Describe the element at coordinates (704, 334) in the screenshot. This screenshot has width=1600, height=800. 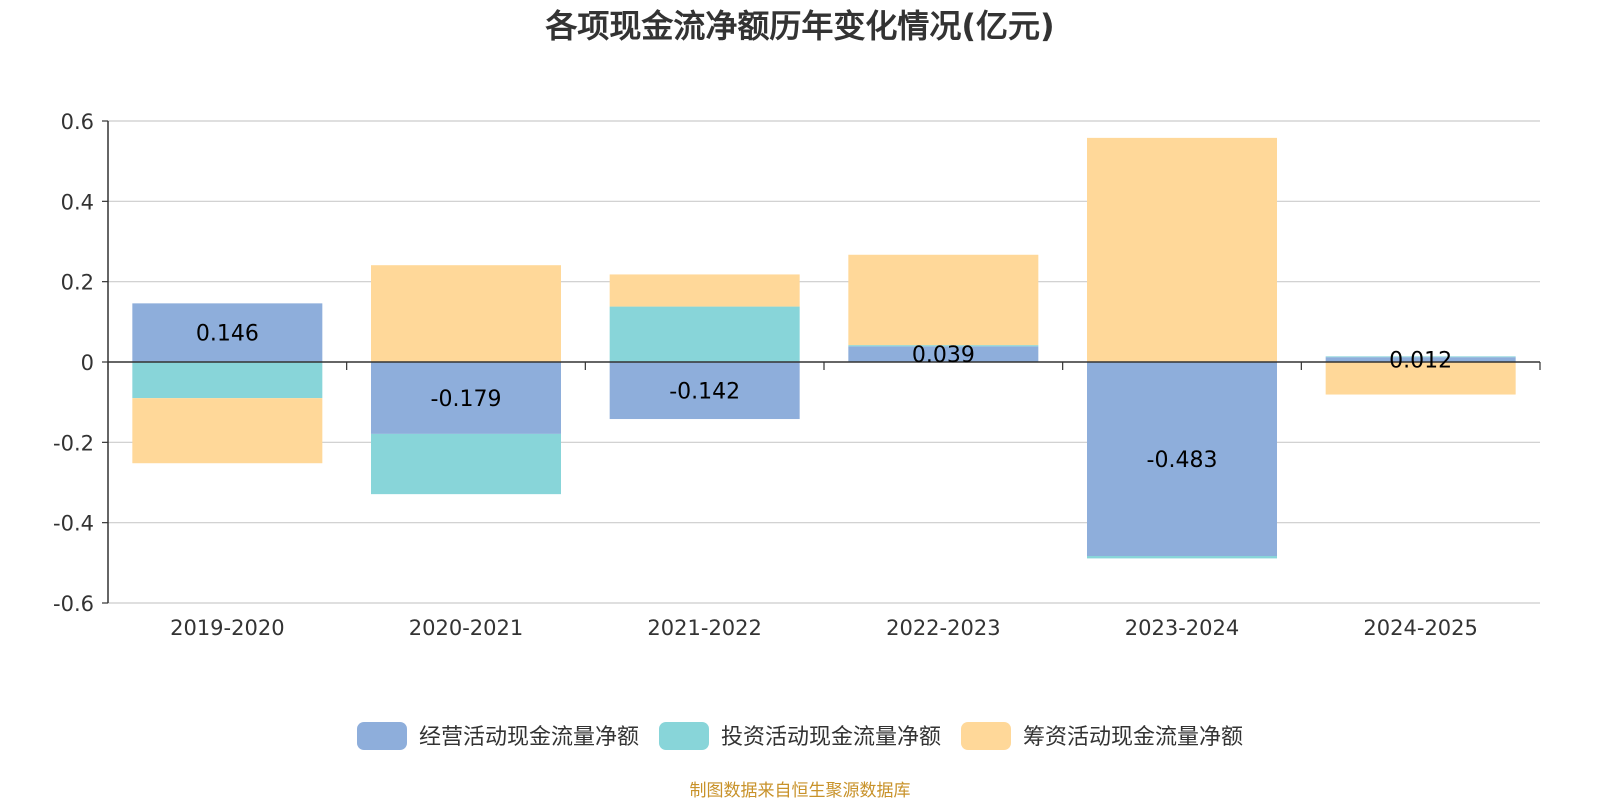
I see `bar-2-2021-2022` at that location.